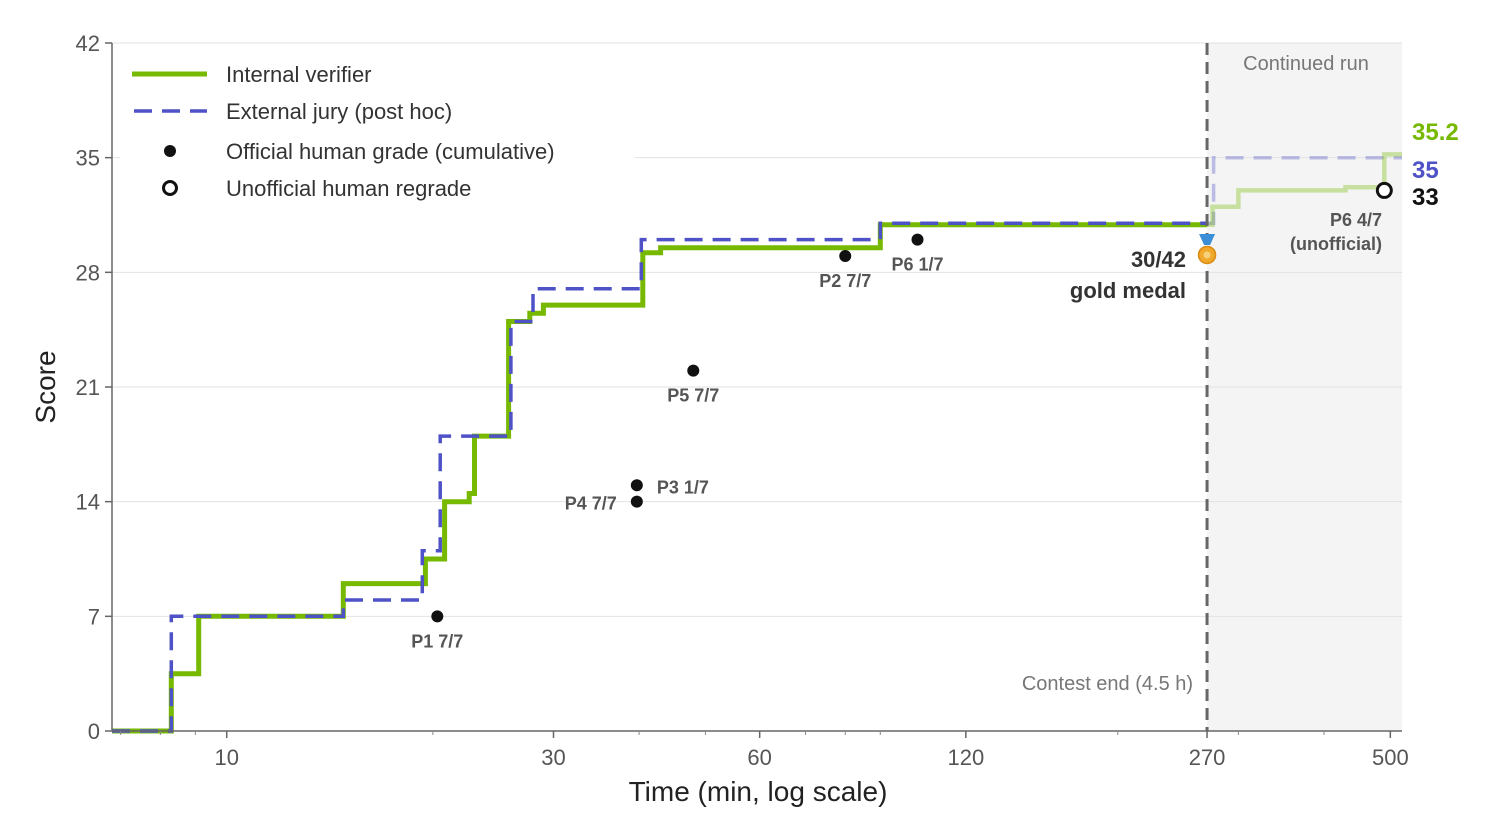  I want to click on official-grade-label: P1 7/7, so click(437, 641).